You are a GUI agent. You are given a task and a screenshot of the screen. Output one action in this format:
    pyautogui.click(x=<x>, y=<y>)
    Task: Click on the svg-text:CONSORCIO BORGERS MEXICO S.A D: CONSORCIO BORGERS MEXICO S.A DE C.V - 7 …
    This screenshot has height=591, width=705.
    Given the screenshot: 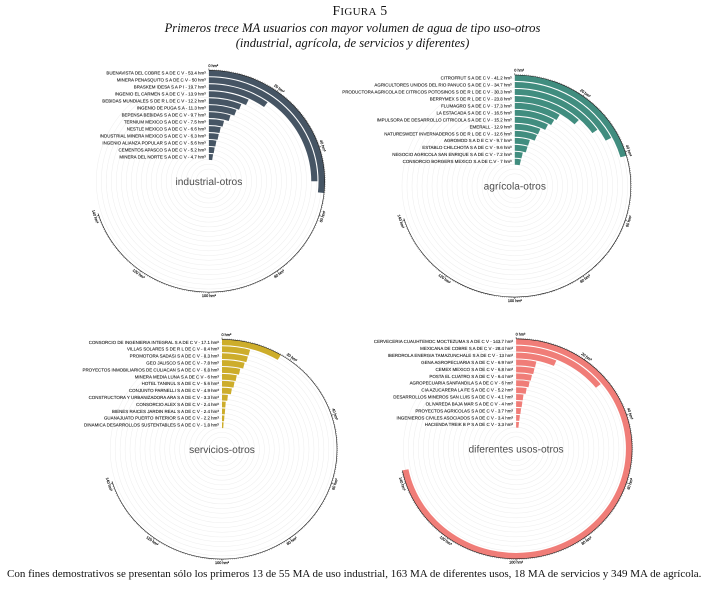 What is the action you would take?
    pyautogui.click(x=458, y=161)
    